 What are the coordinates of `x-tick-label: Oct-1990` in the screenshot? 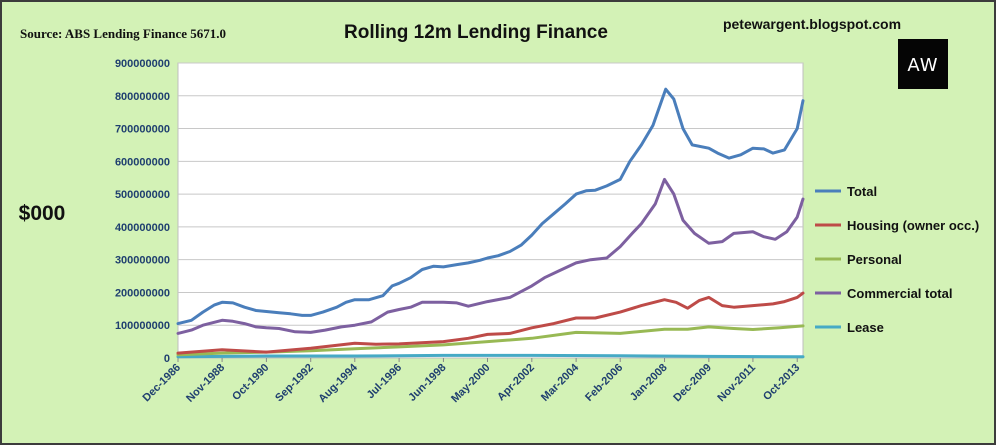 It's located at (250, 382).